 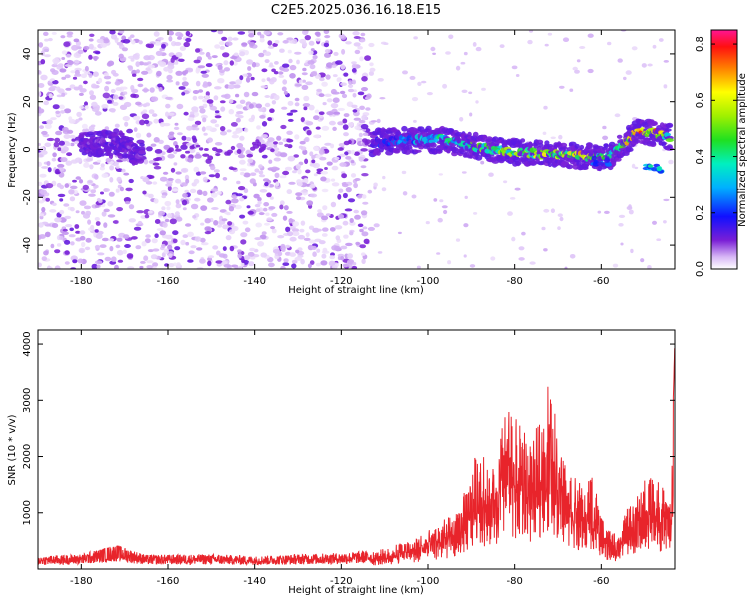 I want to click on snr-x-tick-label-6: -60, so click(x=601, y=581).